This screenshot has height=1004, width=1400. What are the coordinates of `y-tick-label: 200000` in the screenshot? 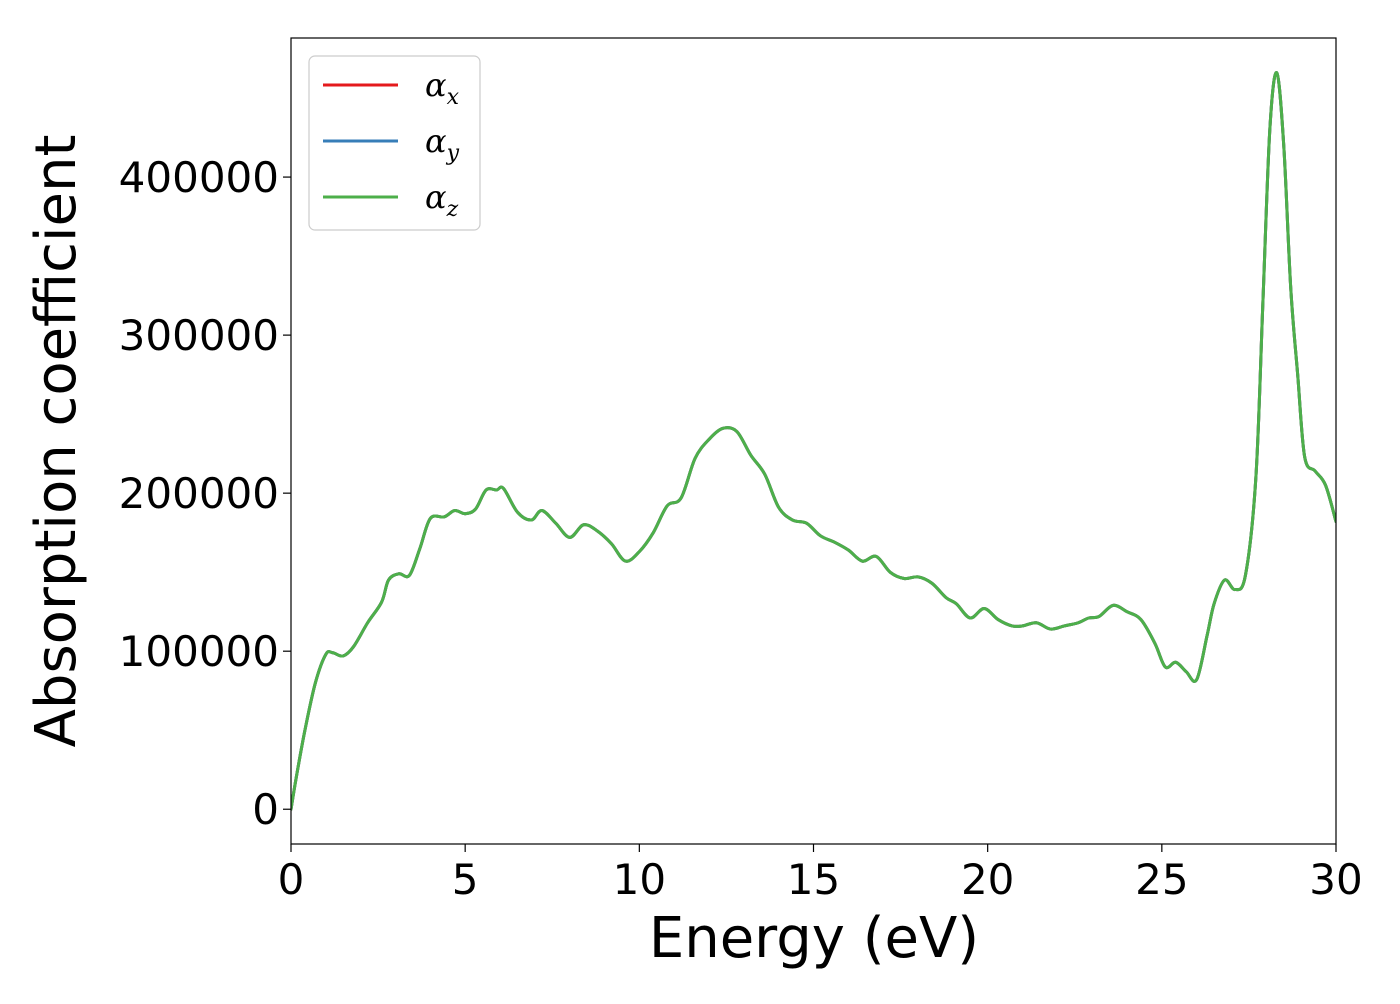 It's located at (199, 493).